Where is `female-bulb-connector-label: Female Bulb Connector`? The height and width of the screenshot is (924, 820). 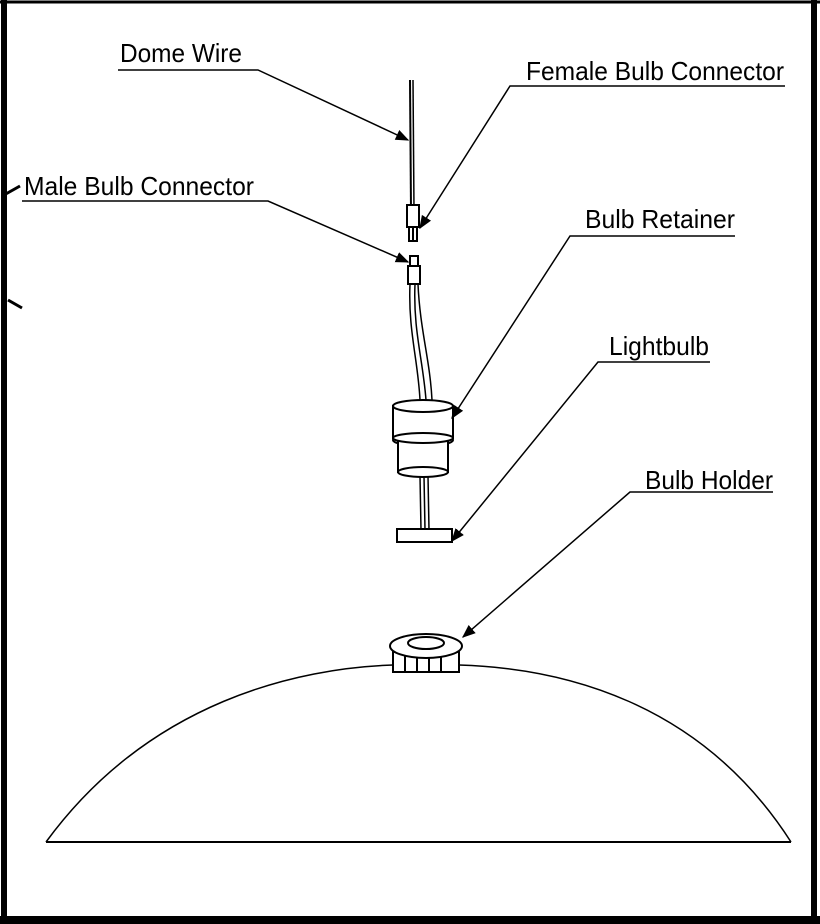
female-bulb-connector-label: Female Bulb Connector is located at coordinates (655, 71).